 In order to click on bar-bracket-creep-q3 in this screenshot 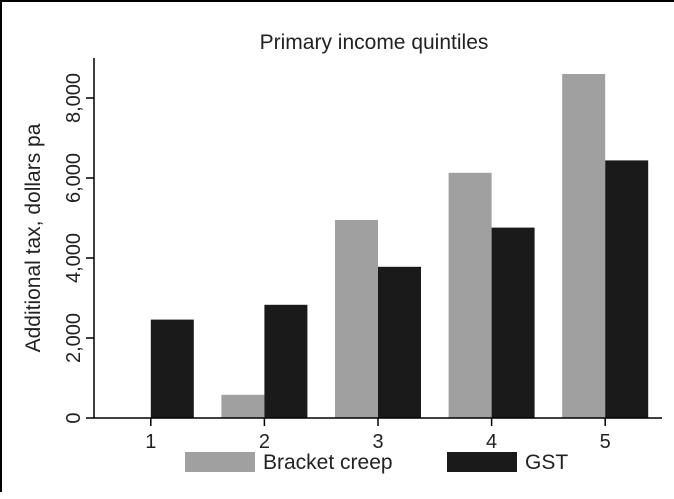, I will do `click(356, 319)`.